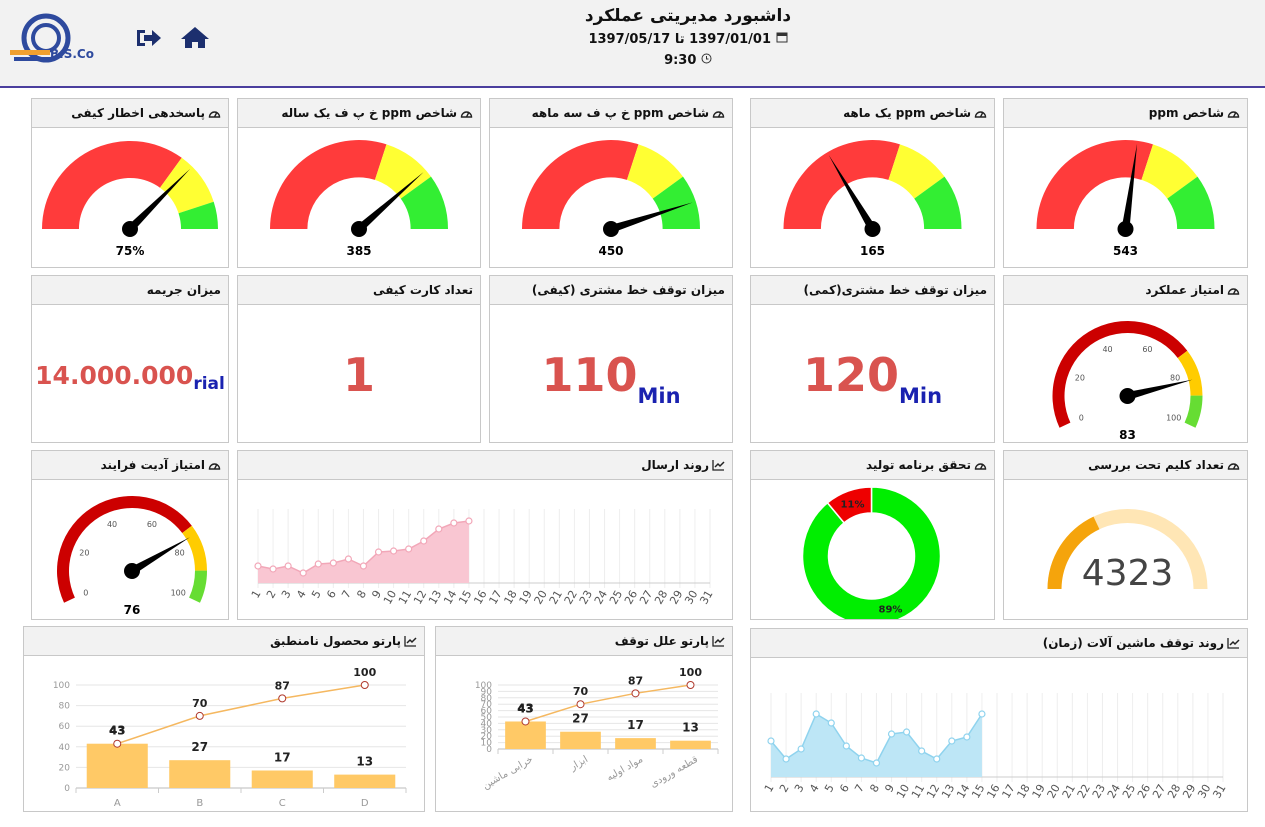 The width and height of the screenshot is (1265, 827). Describe the element at coordinates (628, 290) in the screenshot. I see `panel-title: میزان توقف خط مشتری (کیفی)` at that location.